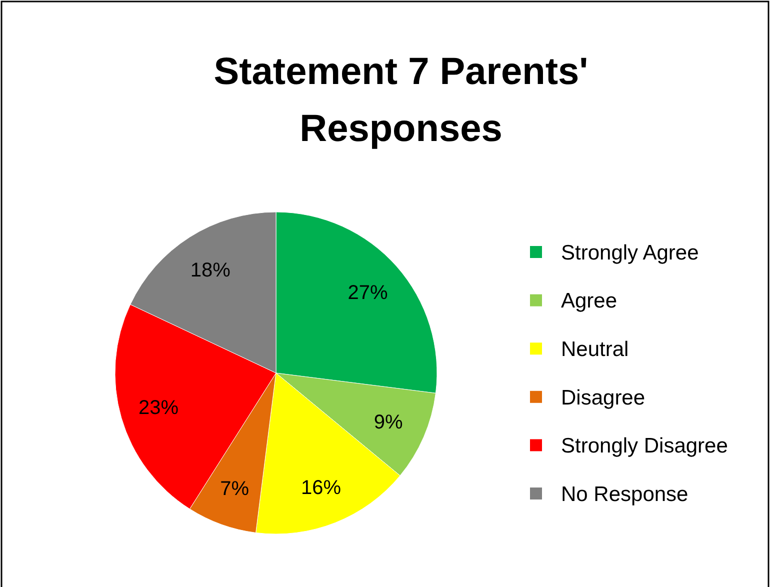  Describe the element at coordinates (388, 423) in the screenshot. I see `data-label: 9%` at that location.